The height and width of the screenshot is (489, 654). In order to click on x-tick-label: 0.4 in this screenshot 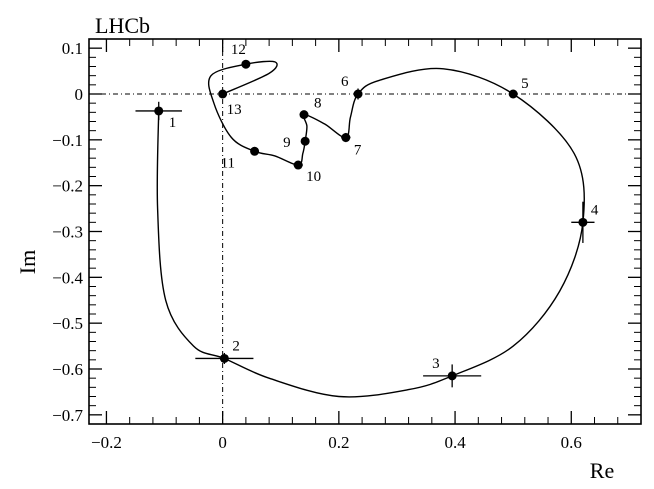, I will do `click(455, 442)`.